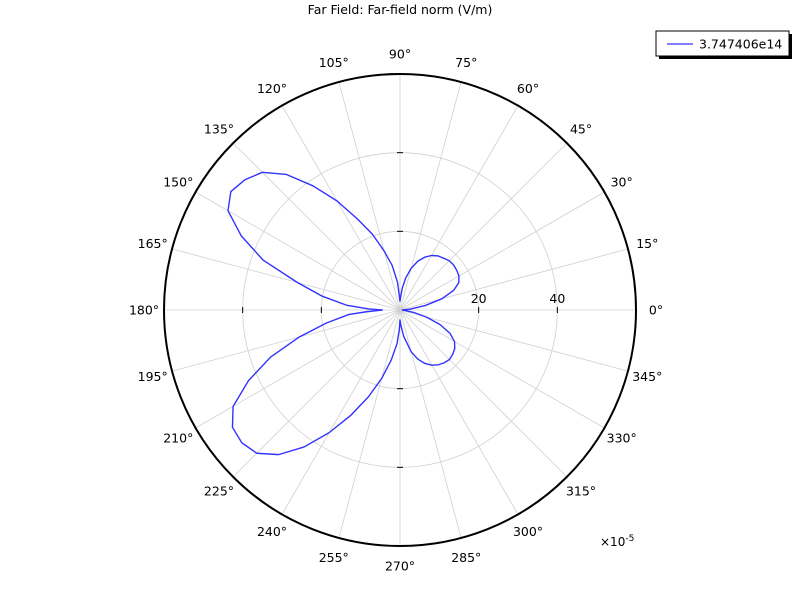  Describe the element at coordinates (647, 376) in the screenshot. I see `angle-tick-label: 345°` at that location.